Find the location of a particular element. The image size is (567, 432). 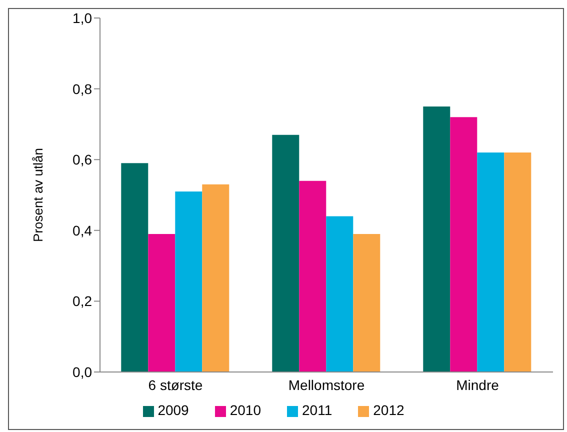

x-tick-label: 6 største is located at coordinates (175, 384).